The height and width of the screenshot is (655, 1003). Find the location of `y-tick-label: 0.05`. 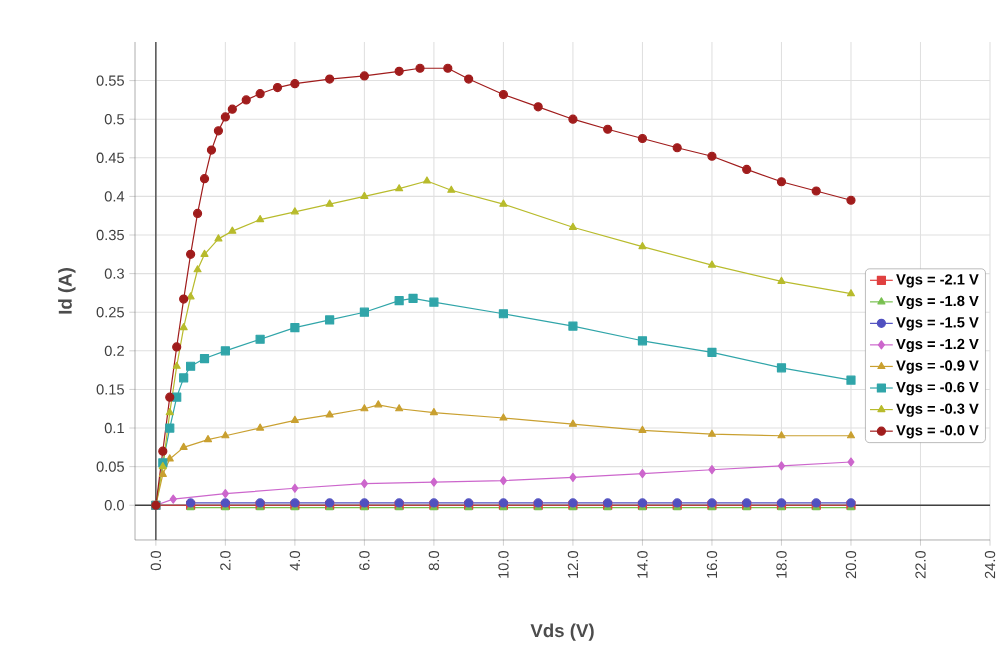

y-tick-label: 0.05 is located at coordinates (110, 466).